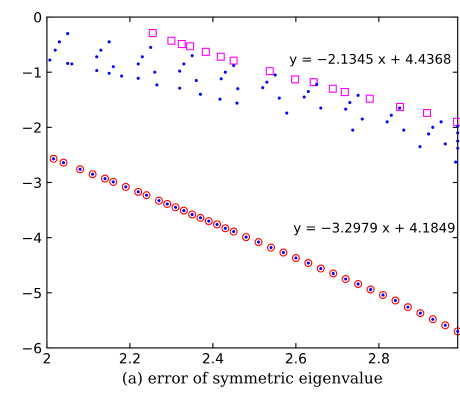 The width and height of the screenshot is (460, 406). I want to click on y-tick-label: −5, so click(32, 293).